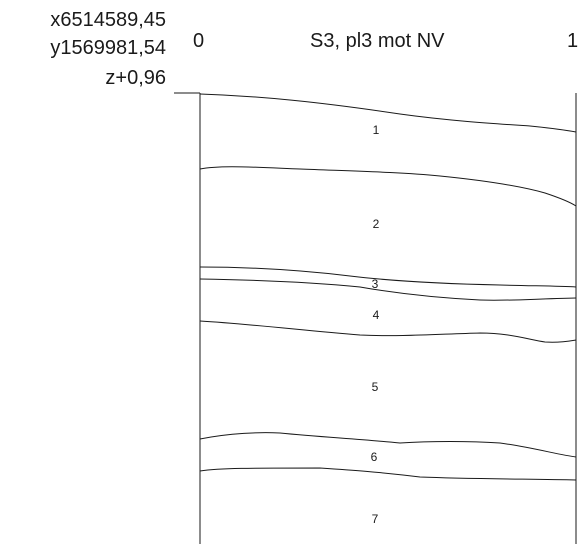 Image resolution: width=585 pixels, height=544 pixels. What do you see at coordinates (375, 519) in the screenshot?
I see `layer-label: 7` at bounding box center [375, 519].